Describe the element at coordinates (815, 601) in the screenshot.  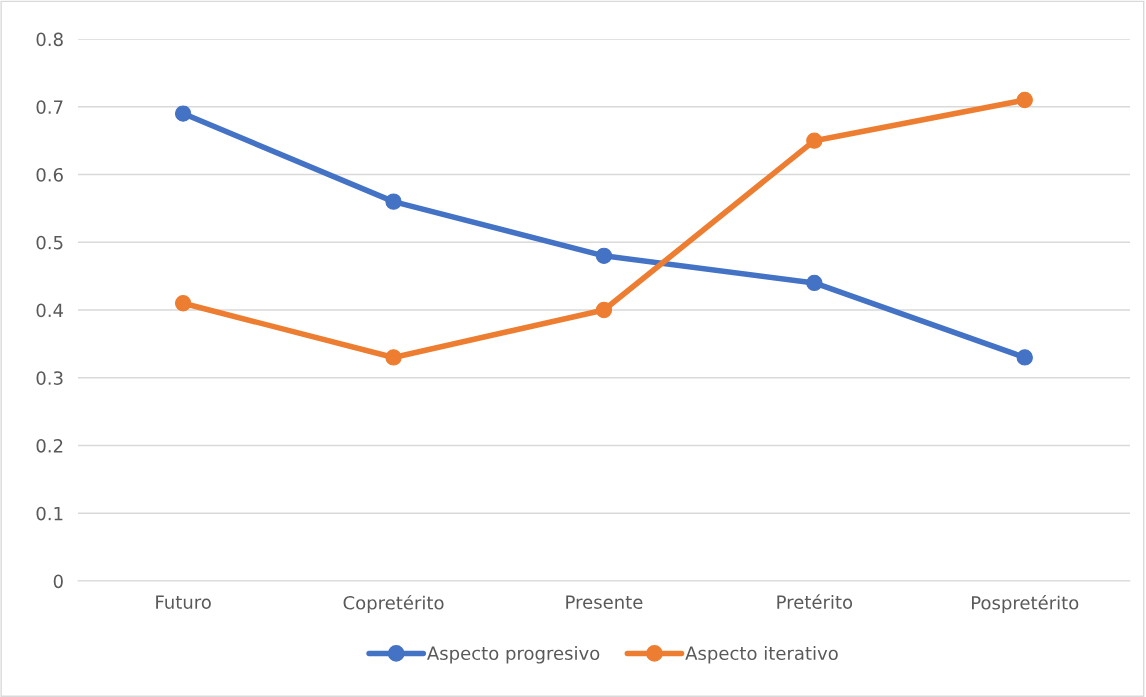
I see `x-tick-label: Pretérito` at that location.